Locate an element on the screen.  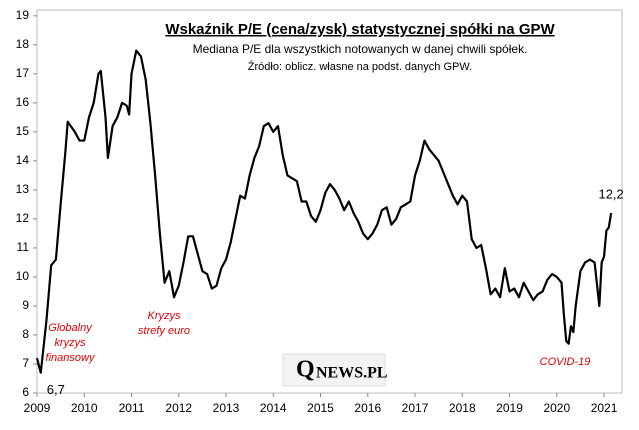
annotation: Globalny is located at coordinates (70, 328).